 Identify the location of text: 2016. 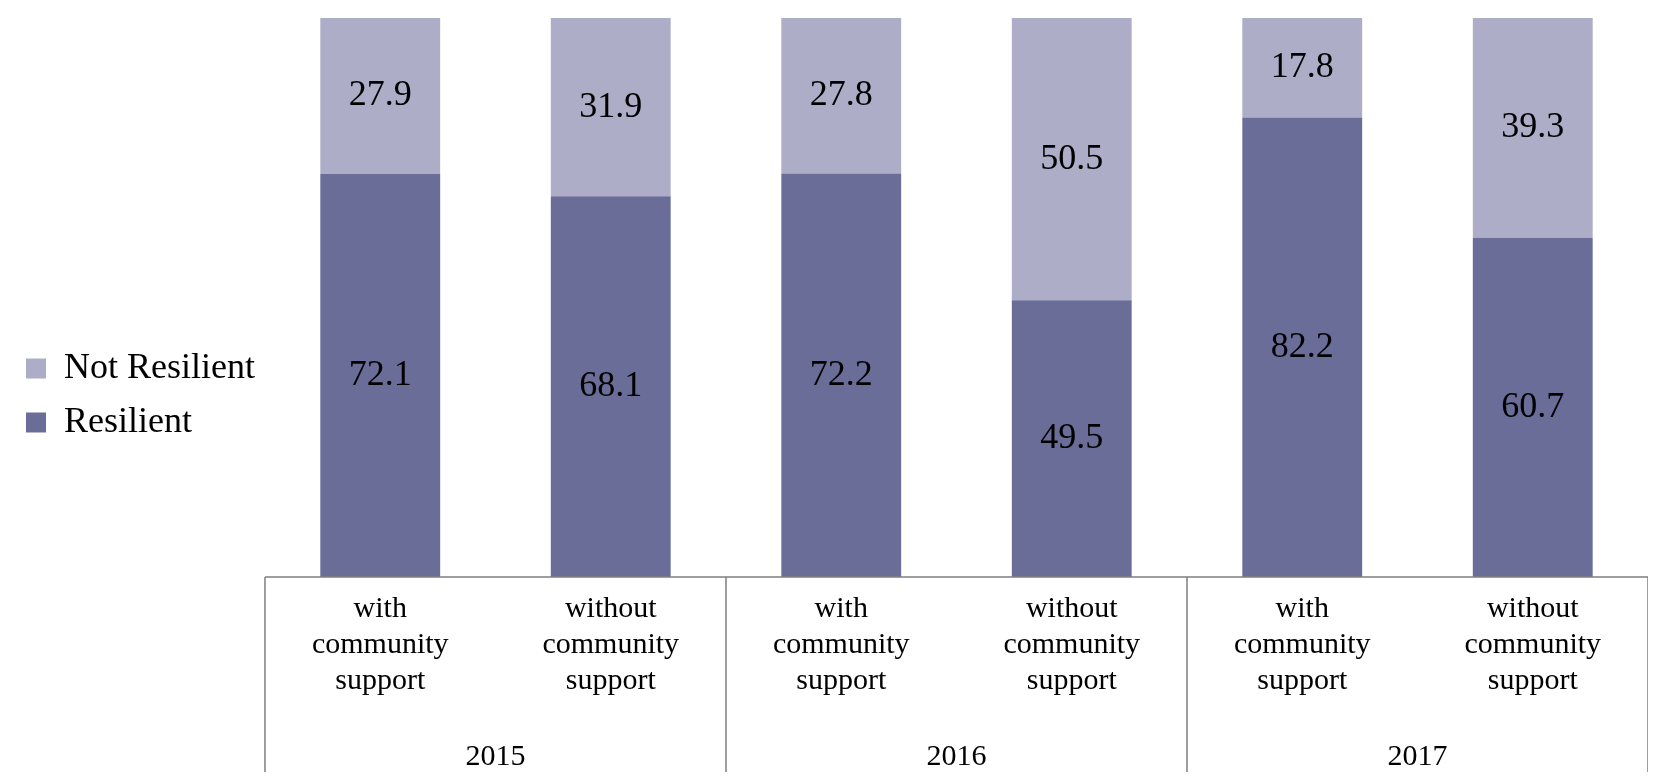
(956, 754).